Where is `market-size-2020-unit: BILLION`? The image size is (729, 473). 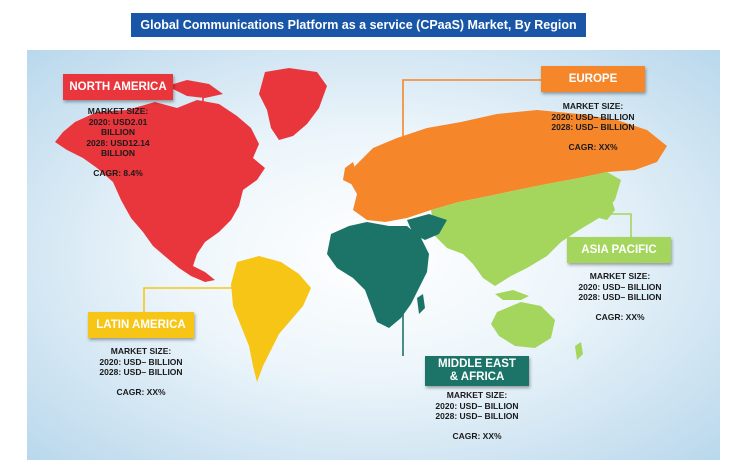
market-size-2020-unit: BILLION is located at coordinates (118, 132).